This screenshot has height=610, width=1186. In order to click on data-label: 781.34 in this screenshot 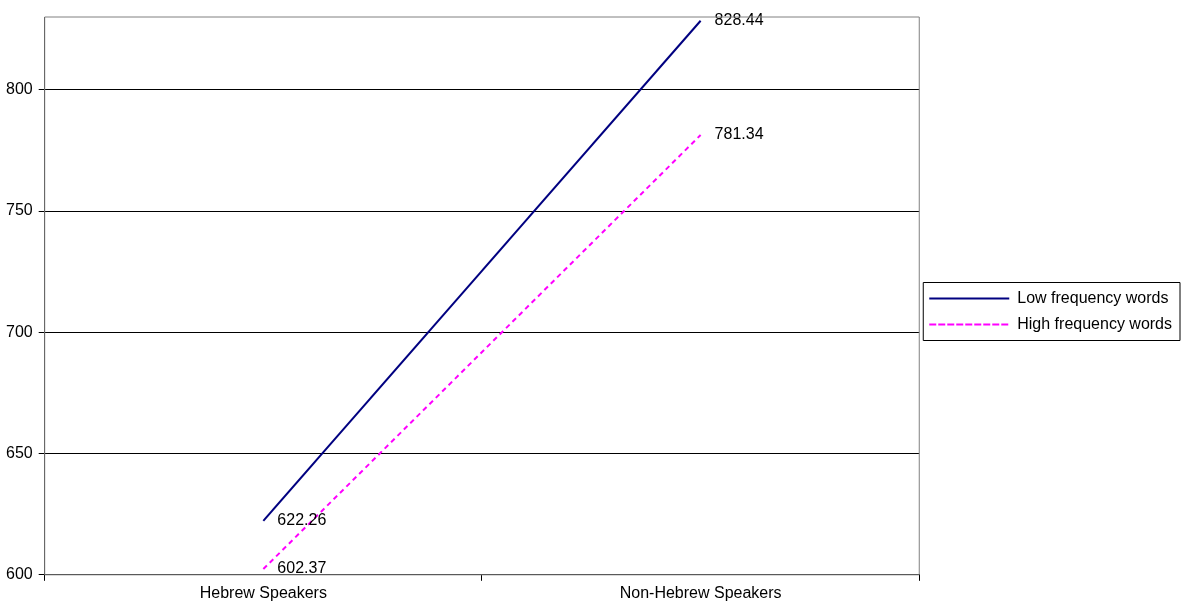, I will do `click(739, 134)`.